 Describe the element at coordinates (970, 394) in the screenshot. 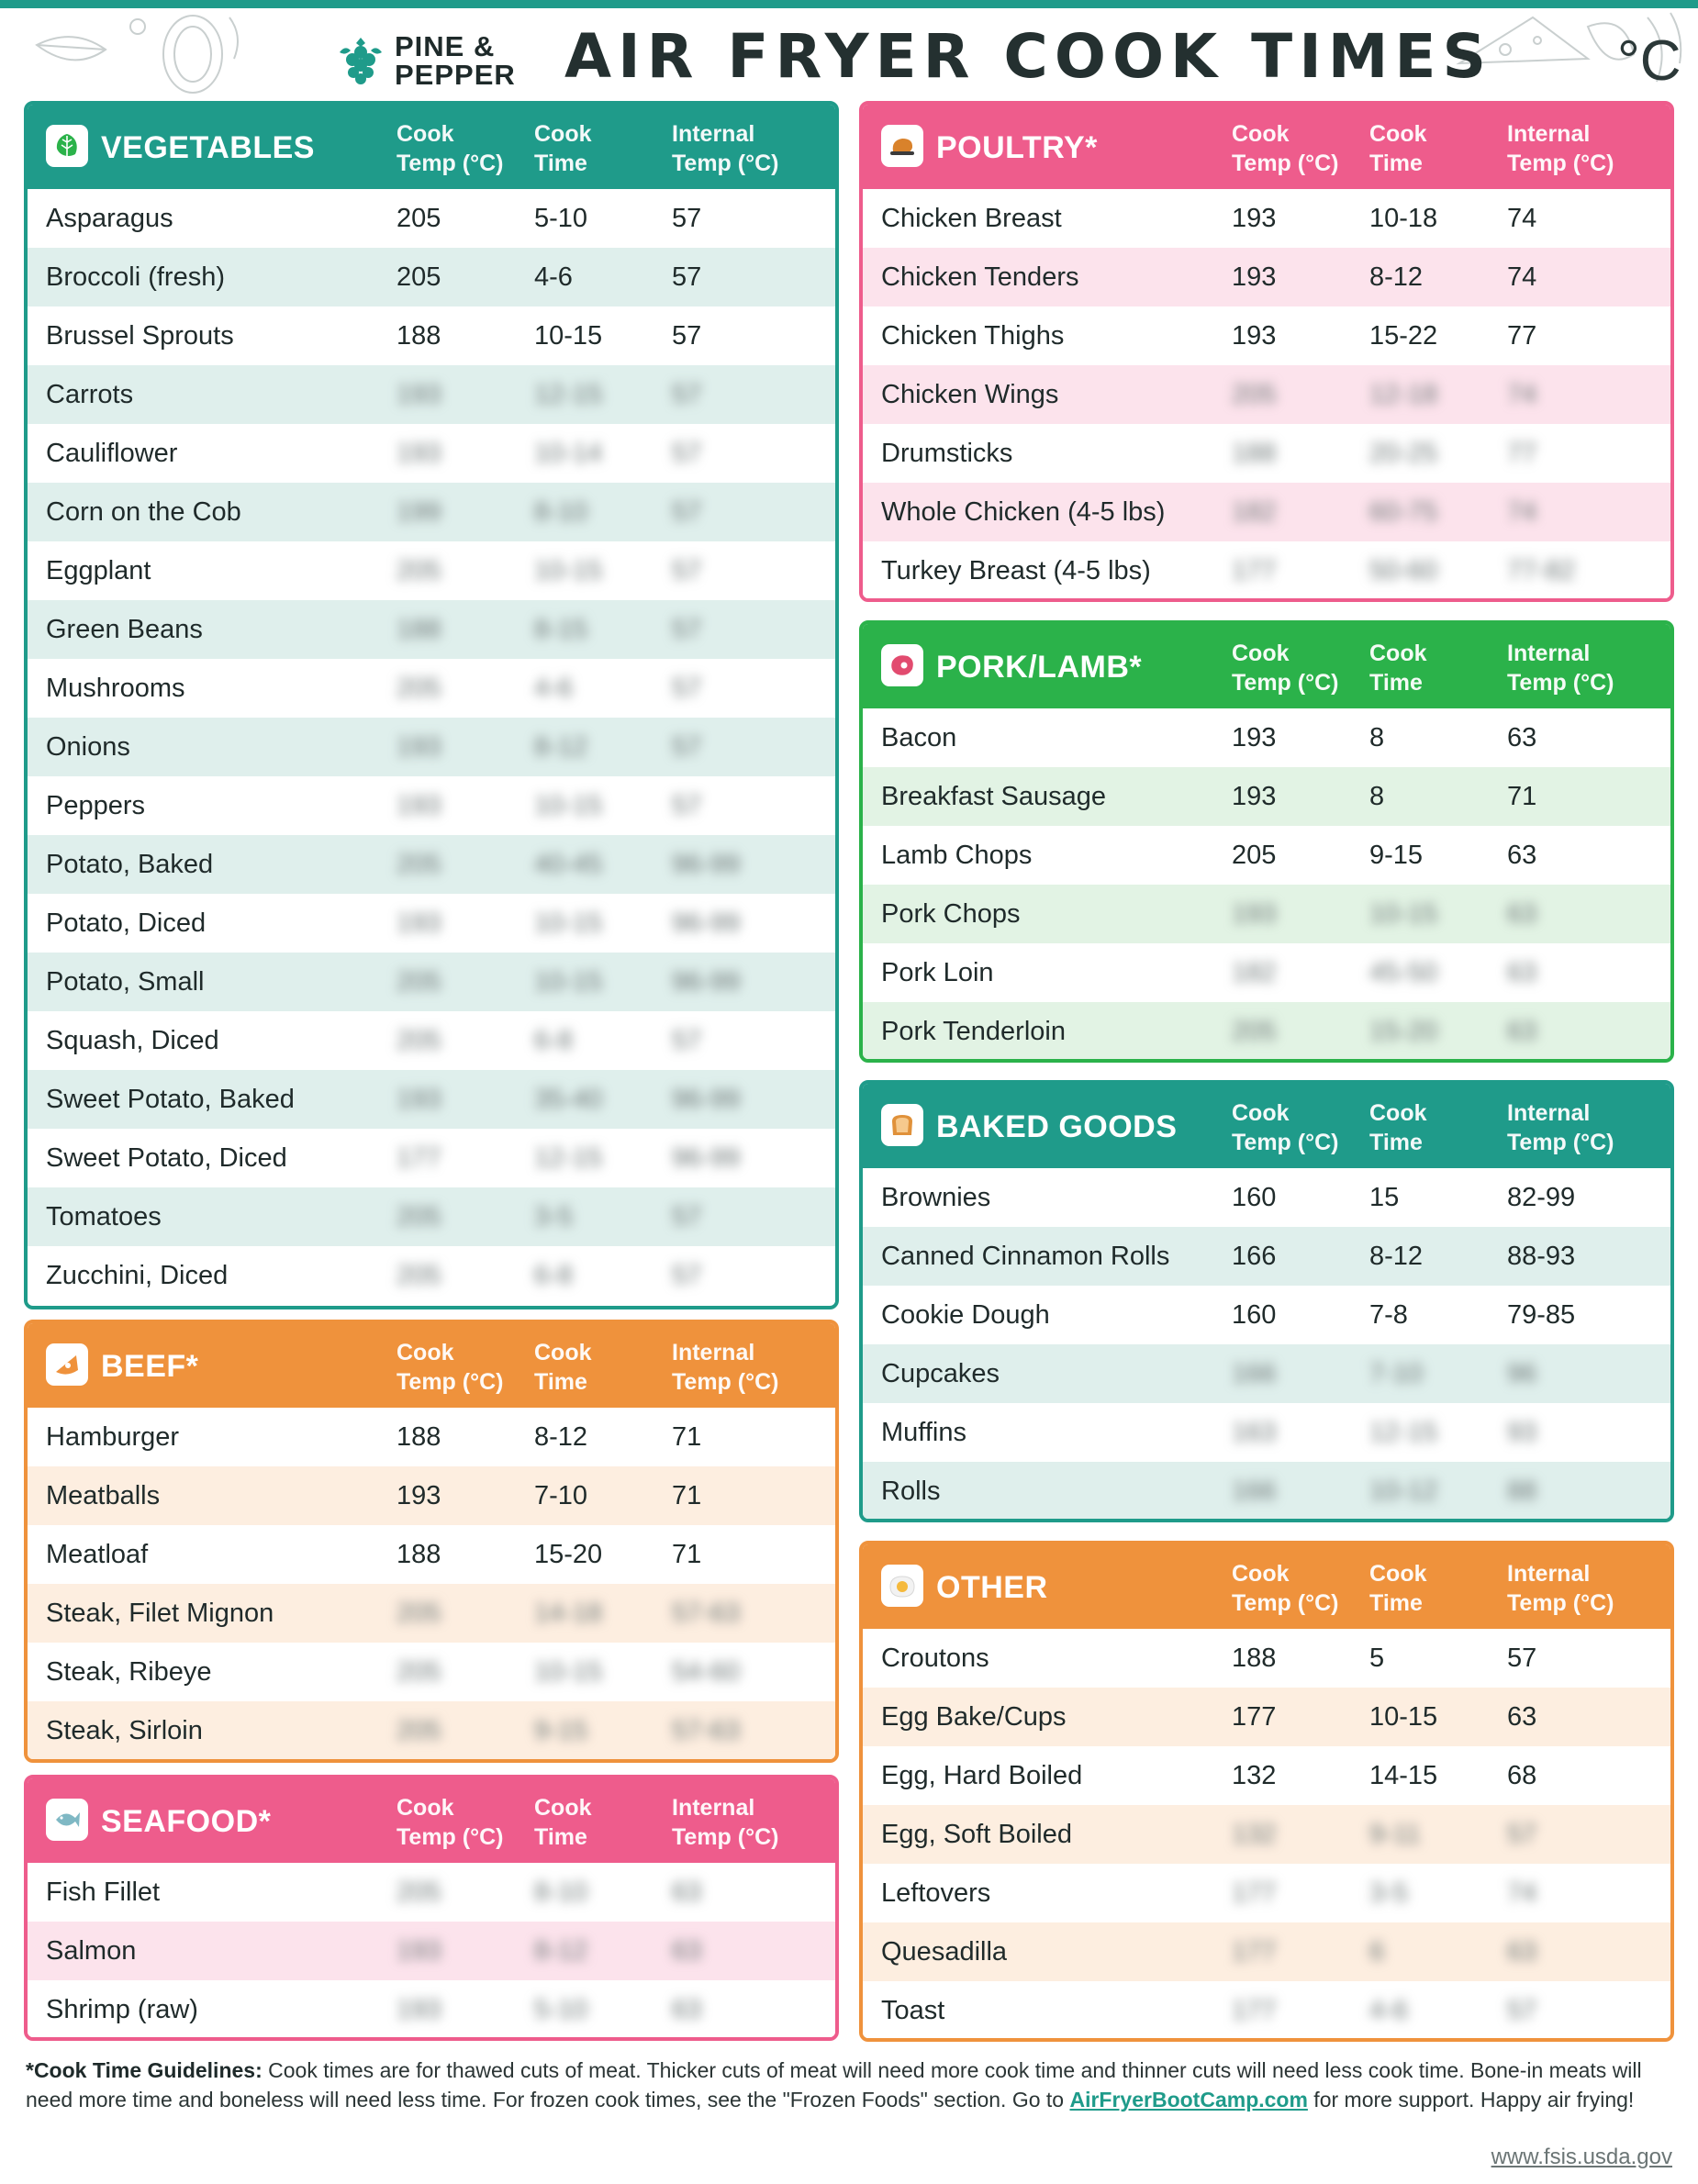

I see `food-name: Chicken Wings` at that location.